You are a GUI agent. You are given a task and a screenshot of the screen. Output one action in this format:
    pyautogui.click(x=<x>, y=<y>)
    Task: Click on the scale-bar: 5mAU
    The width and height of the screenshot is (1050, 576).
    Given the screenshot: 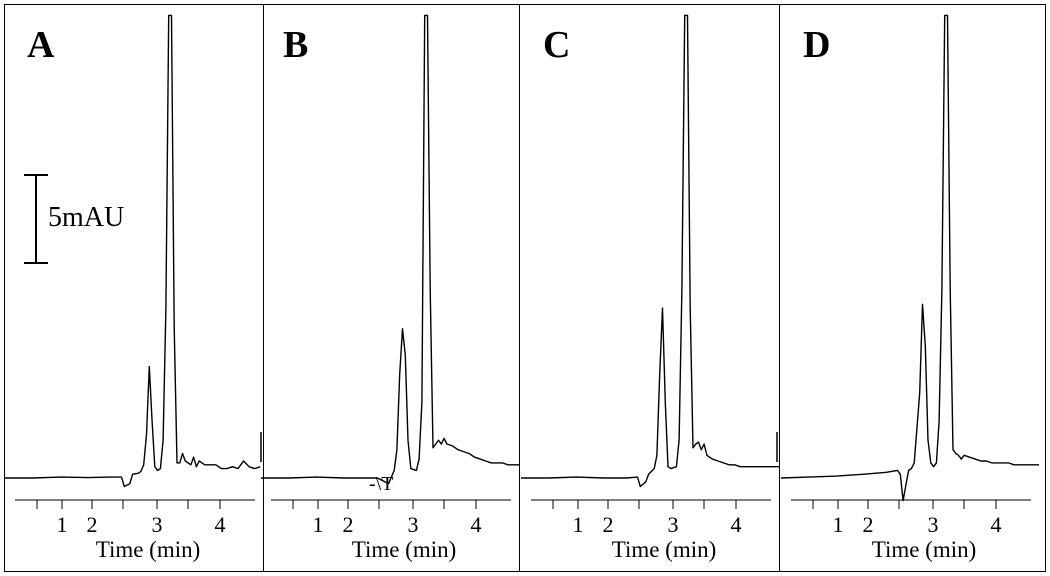 What is the action you would take?
    pyautogui.click(x=74, y=219)
    